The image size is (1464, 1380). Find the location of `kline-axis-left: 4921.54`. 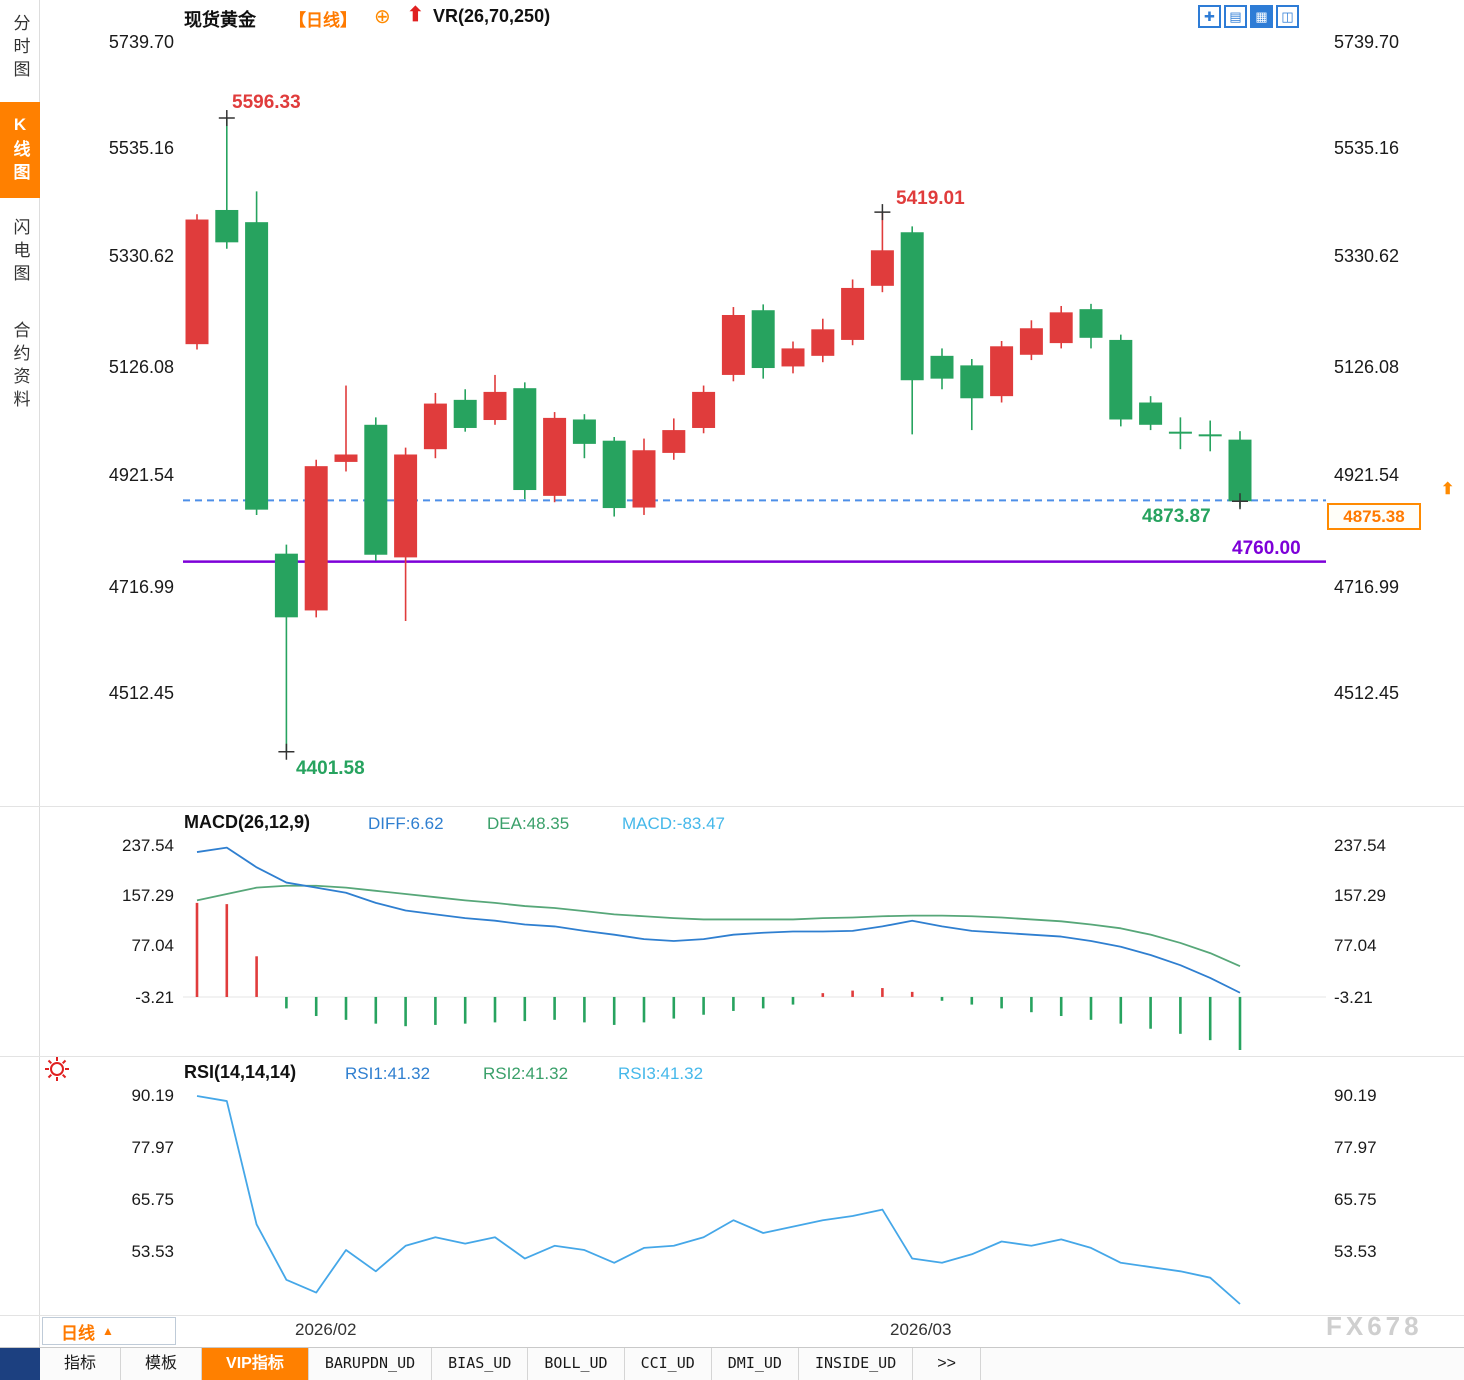

kline-axis-left: 4921.54 is located at coordinates (141, 475).